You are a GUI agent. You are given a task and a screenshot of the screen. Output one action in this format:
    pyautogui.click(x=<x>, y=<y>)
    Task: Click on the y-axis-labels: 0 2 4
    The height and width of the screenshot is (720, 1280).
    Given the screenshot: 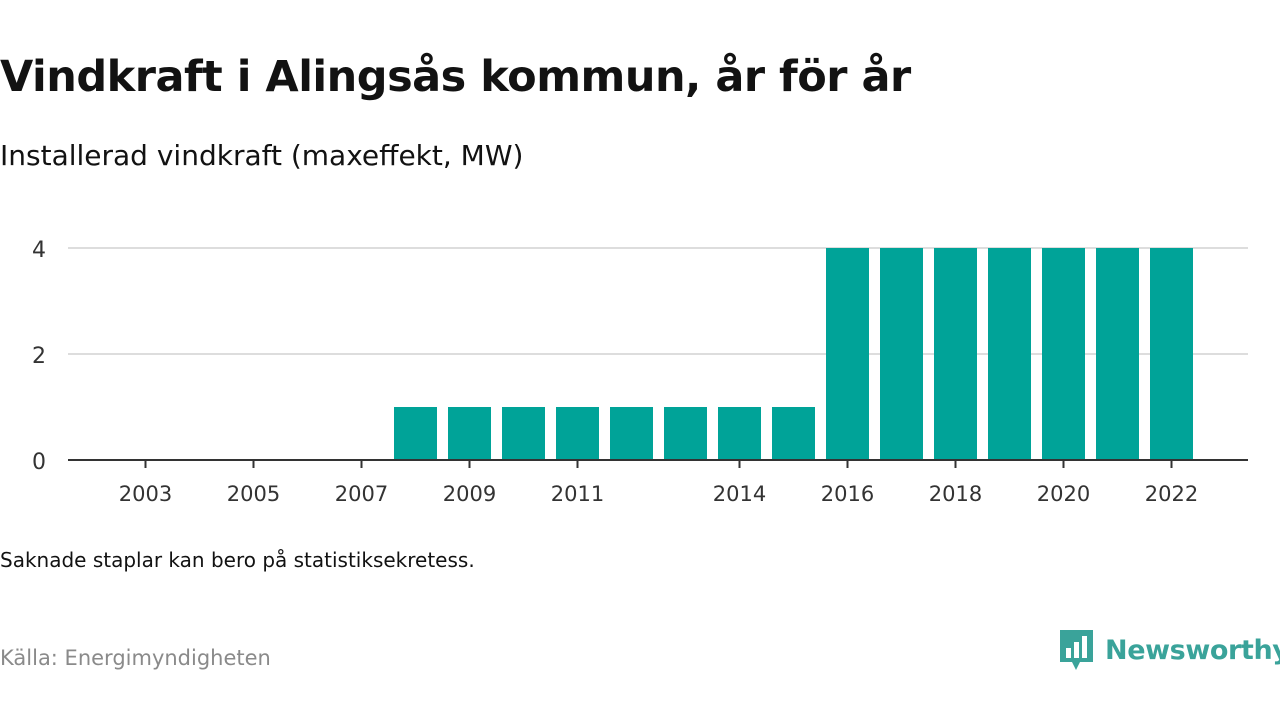 What is the action you would take?
    pyautogui.click(x=39, y=356)
    